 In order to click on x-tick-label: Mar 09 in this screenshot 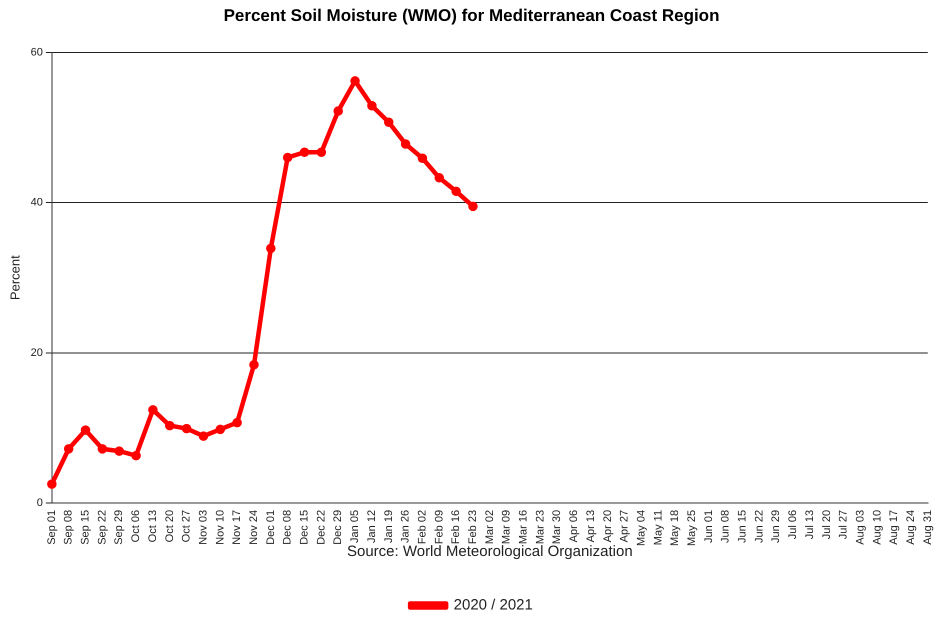, I will do `click(506, 527)`.